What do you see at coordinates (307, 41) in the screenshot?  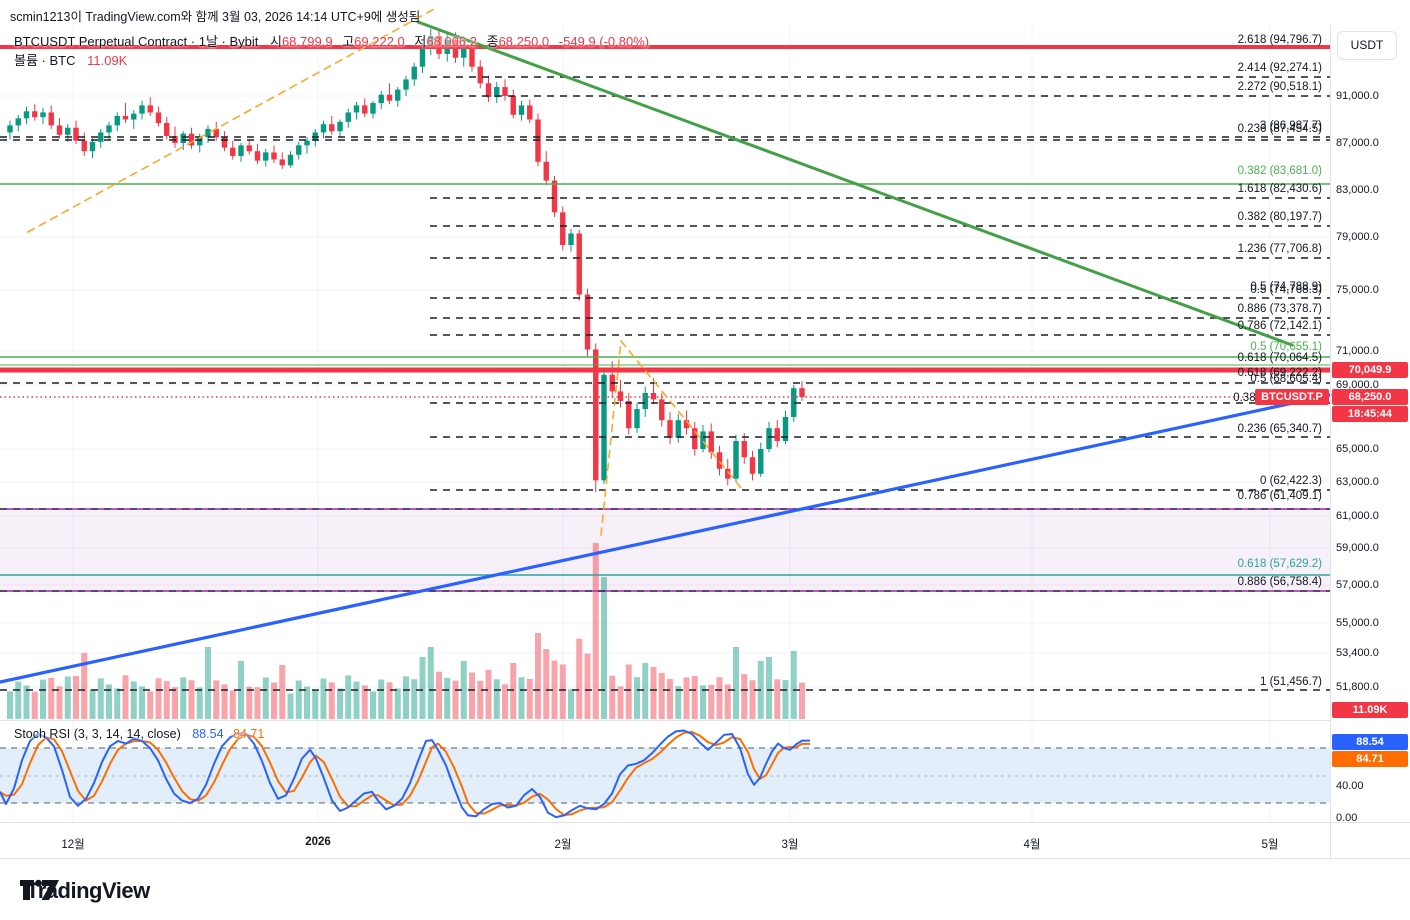 I see `open-value: 68,799.9` at bounding box center [307, 41].